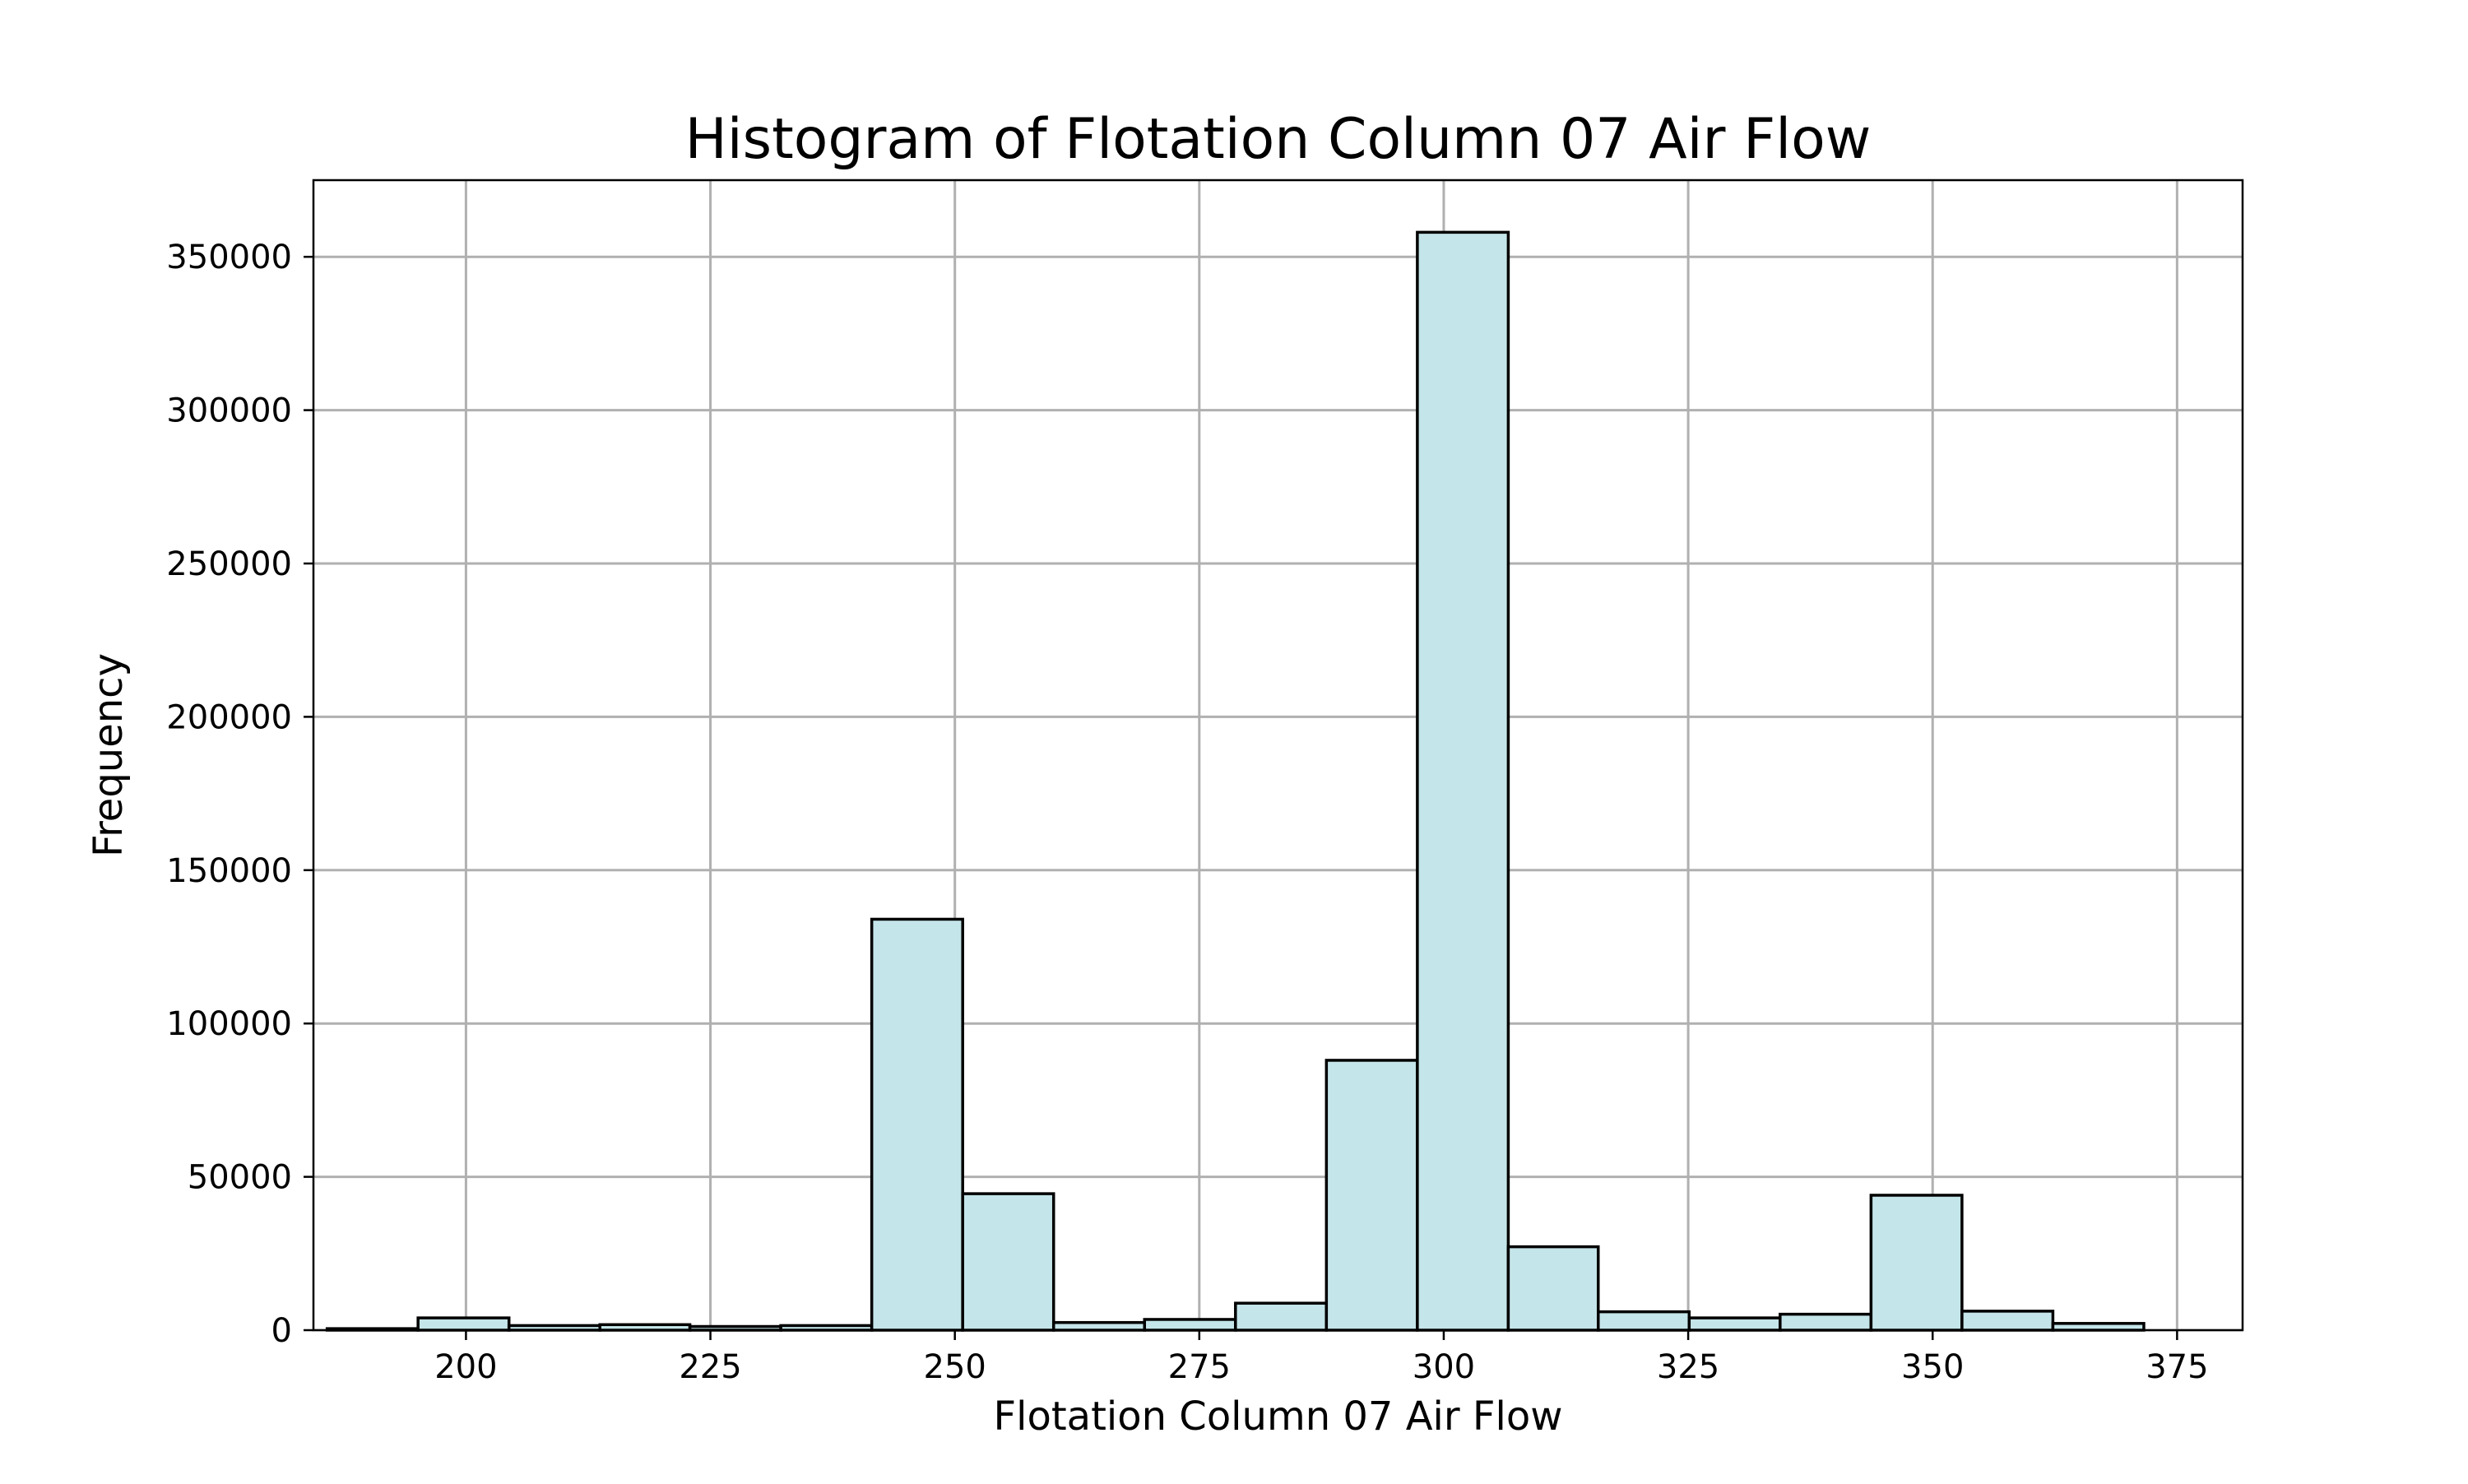 Image resolution: width=2468 pixels, height=1484 pixels. What do you see at coordinates (955, 1367) in the screenshot?
I see `x-tick-label: 250` at bounding box center [955, 1367].